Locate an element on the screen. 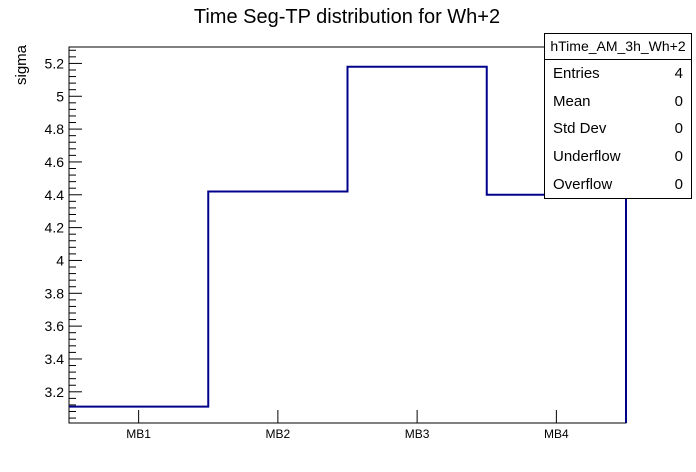 The height and width of the screenshot is (472, 696). stats-row: Mean 0 is located at coordinates (618, 102).